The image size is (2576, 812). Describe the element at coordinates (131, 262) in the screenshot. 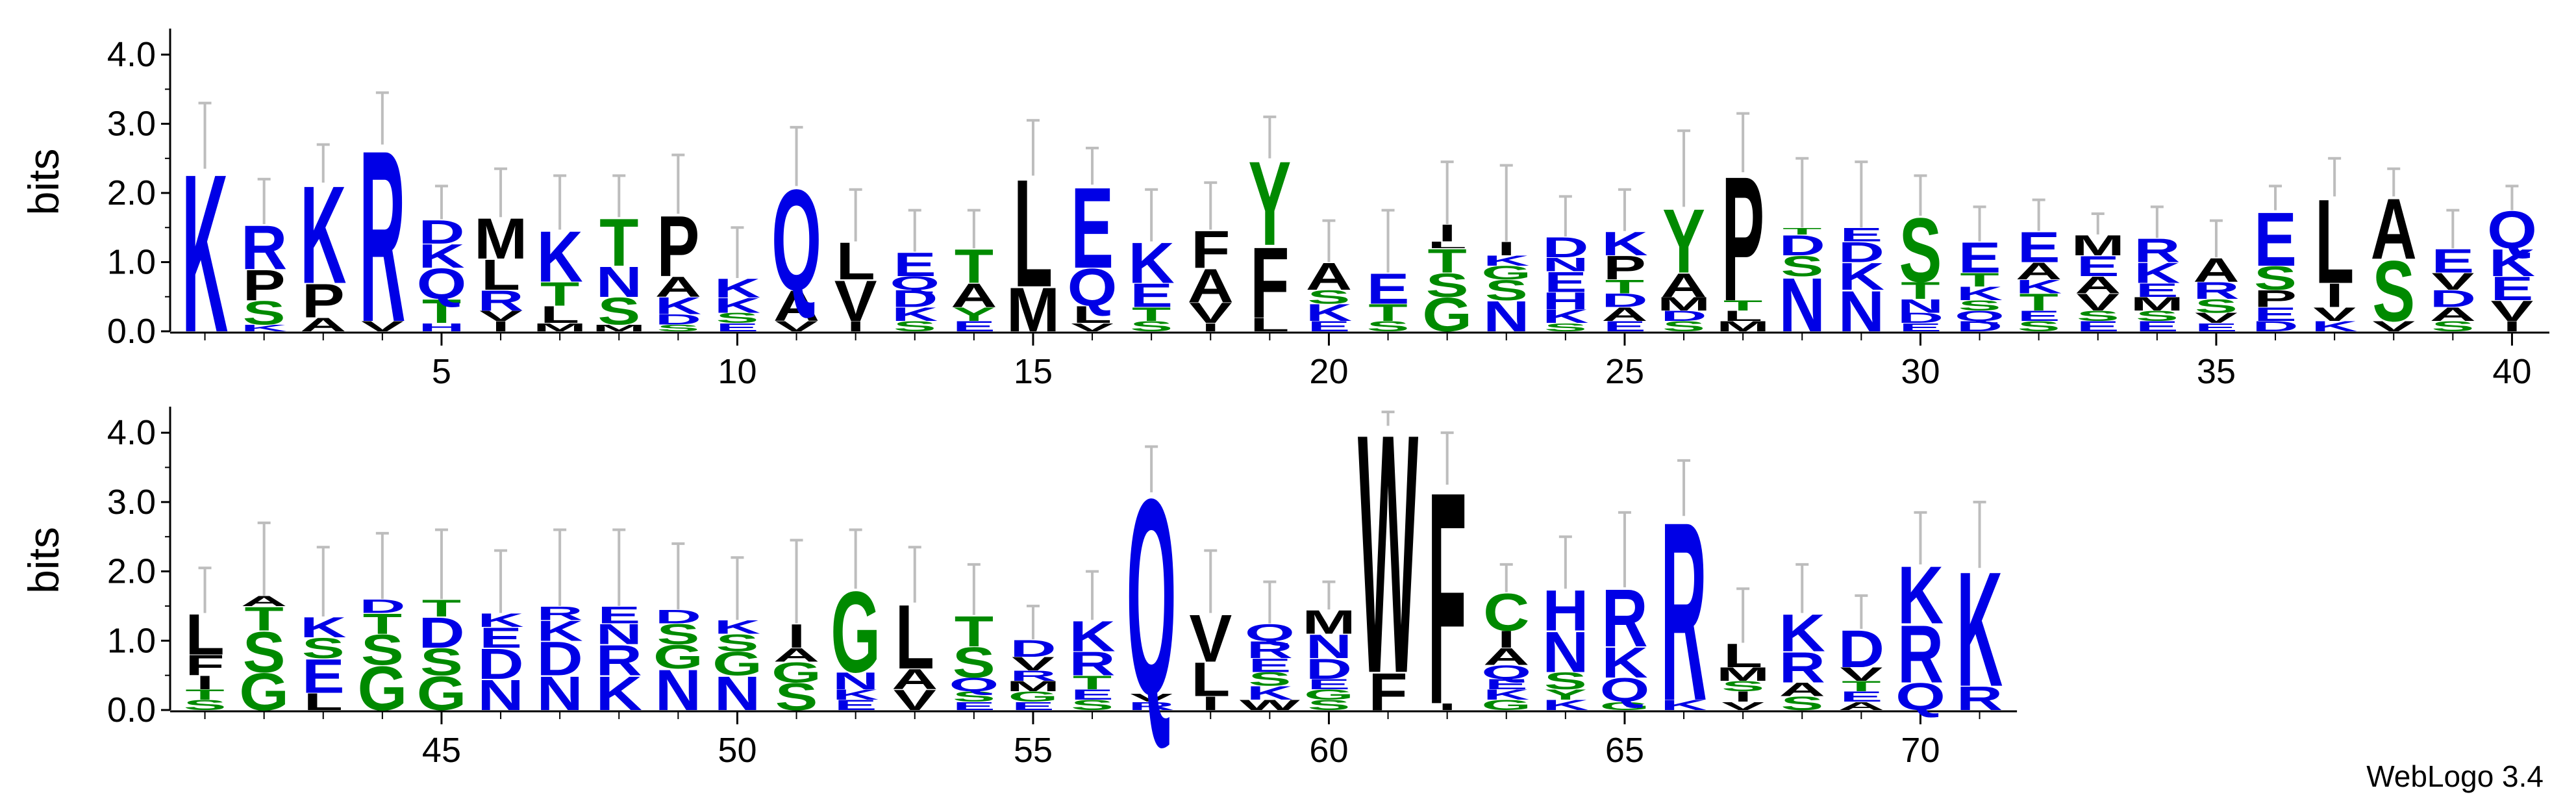

I see `y-tick-label: 1.0` at that location.